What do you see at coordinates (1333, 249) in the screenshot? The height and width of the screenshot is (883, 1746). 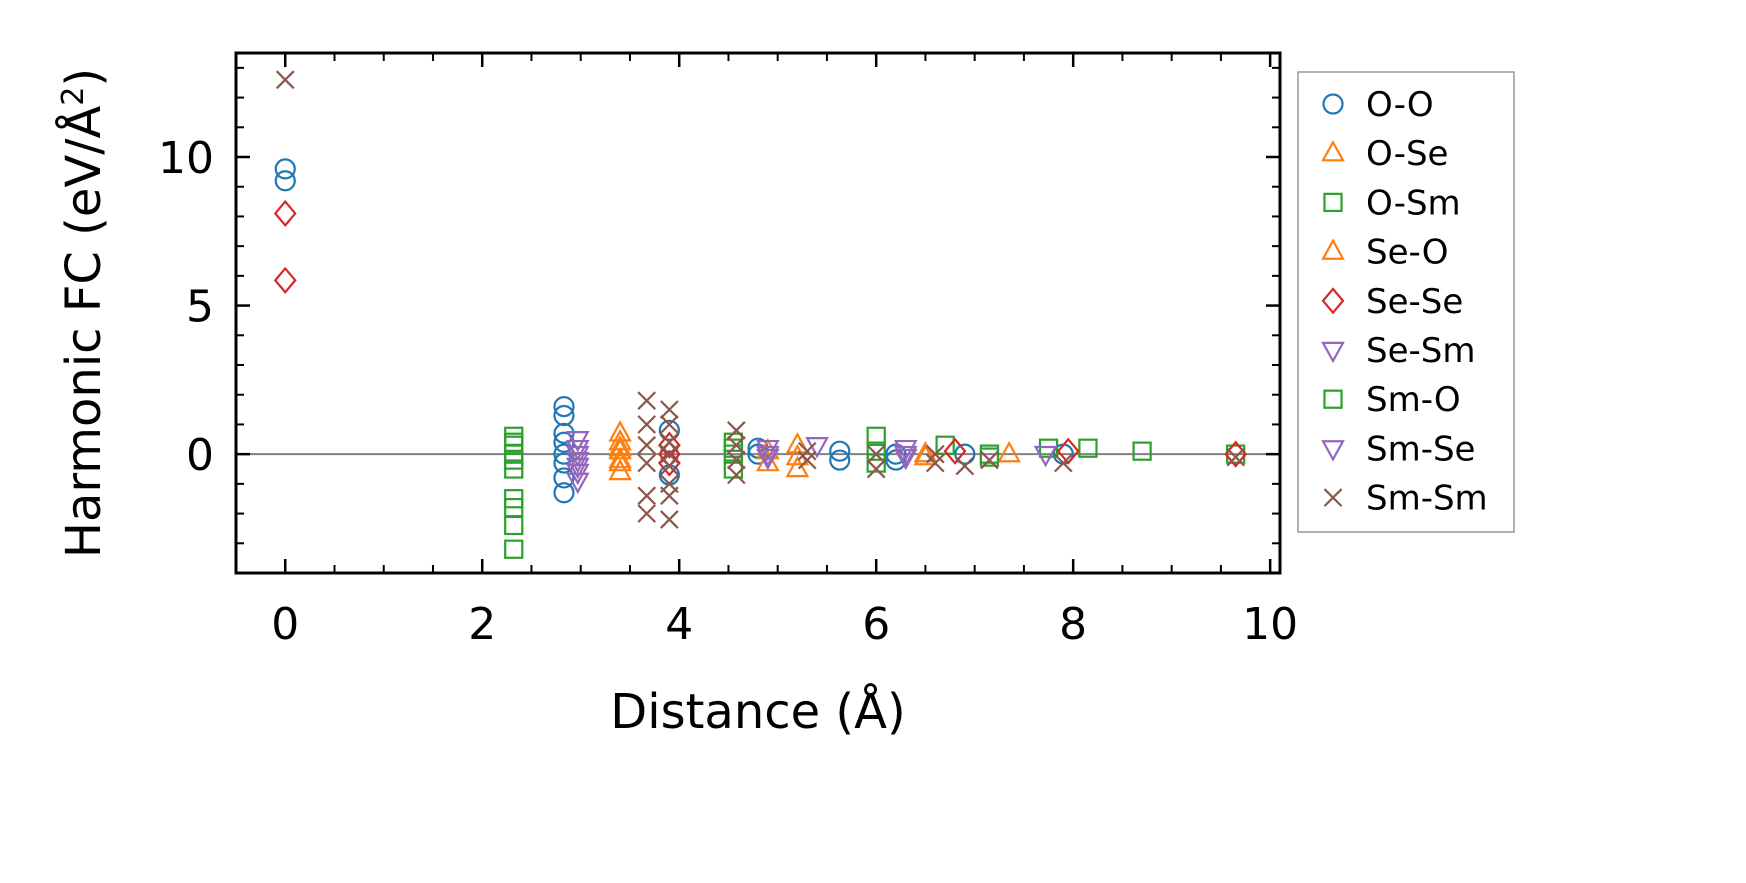 I see `legend-marker-se-o` at bounding box center [1333, 249].